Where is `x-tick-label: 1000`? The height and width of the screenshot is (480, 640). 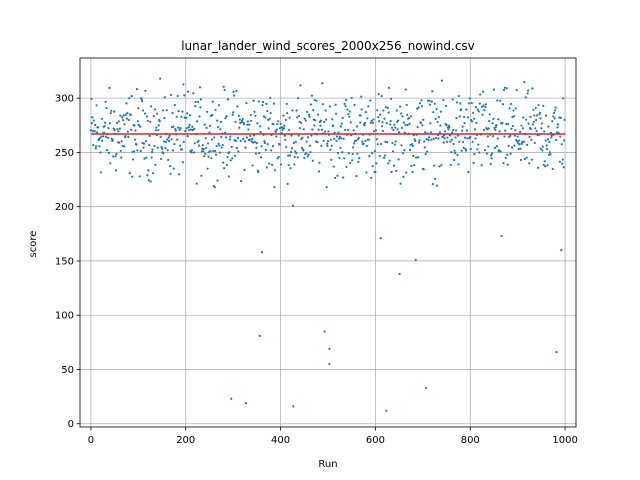
x-tick-label: 1000 is located at coordinates (564, 440).